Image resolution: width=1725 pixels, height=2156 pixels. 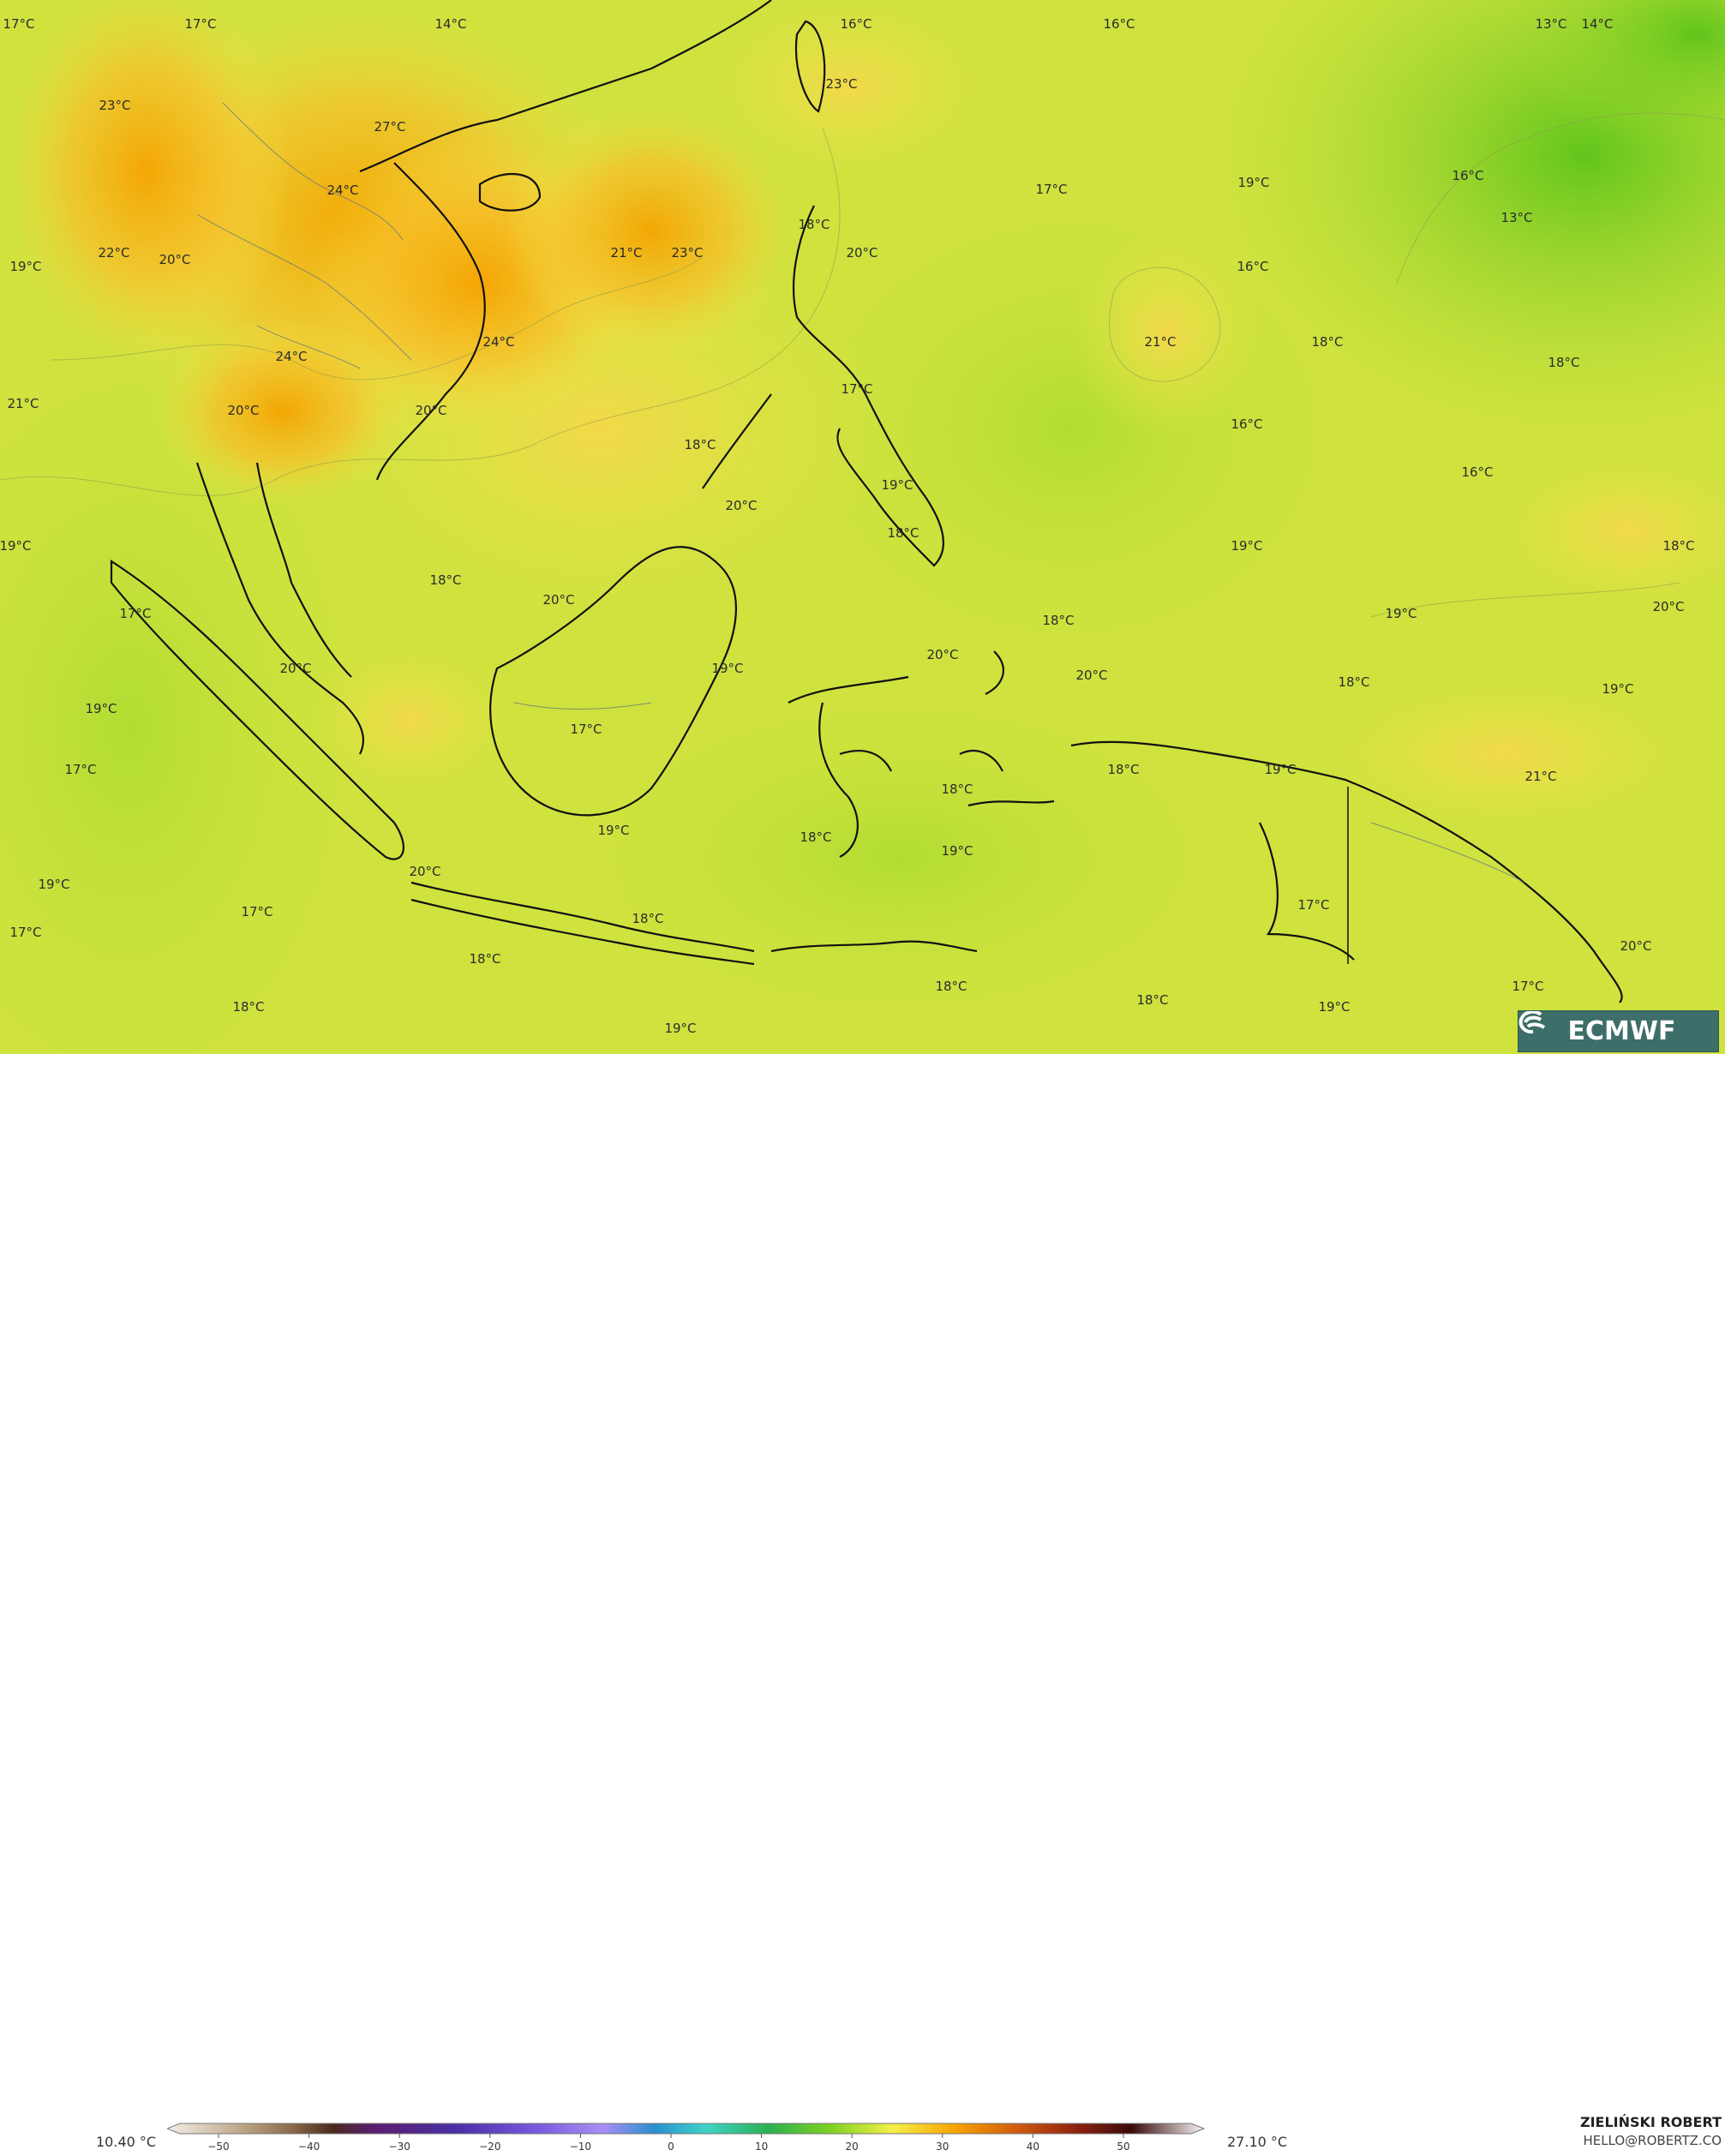 What do you see at coordinates (686, 2138) in the screenshot?
I see `color-scale-bar: −50 −40 −30 −20 −10 0 10 20 30 40 50` at bounding box center [686, 2138].